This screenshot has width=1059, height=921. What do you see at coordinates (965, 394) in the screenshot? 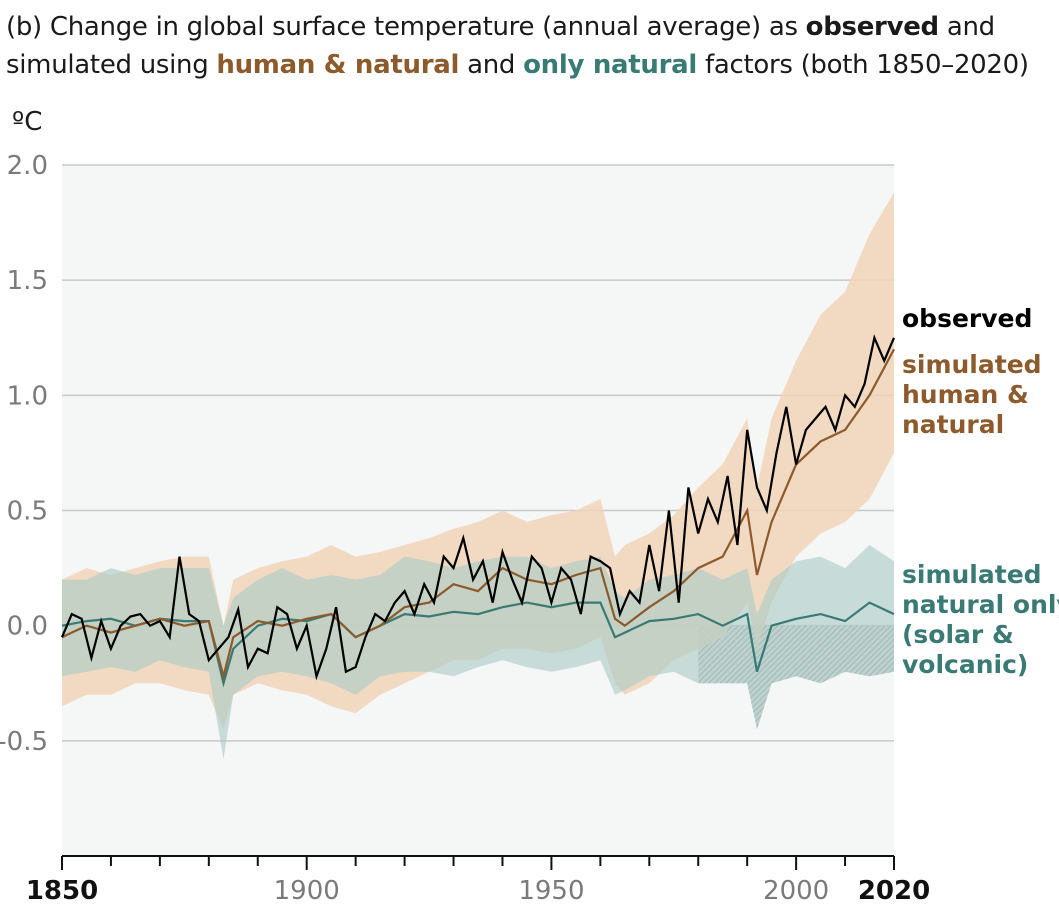
I see `legend-human-natural-line-2: human &` at bounding box center [965, 394].